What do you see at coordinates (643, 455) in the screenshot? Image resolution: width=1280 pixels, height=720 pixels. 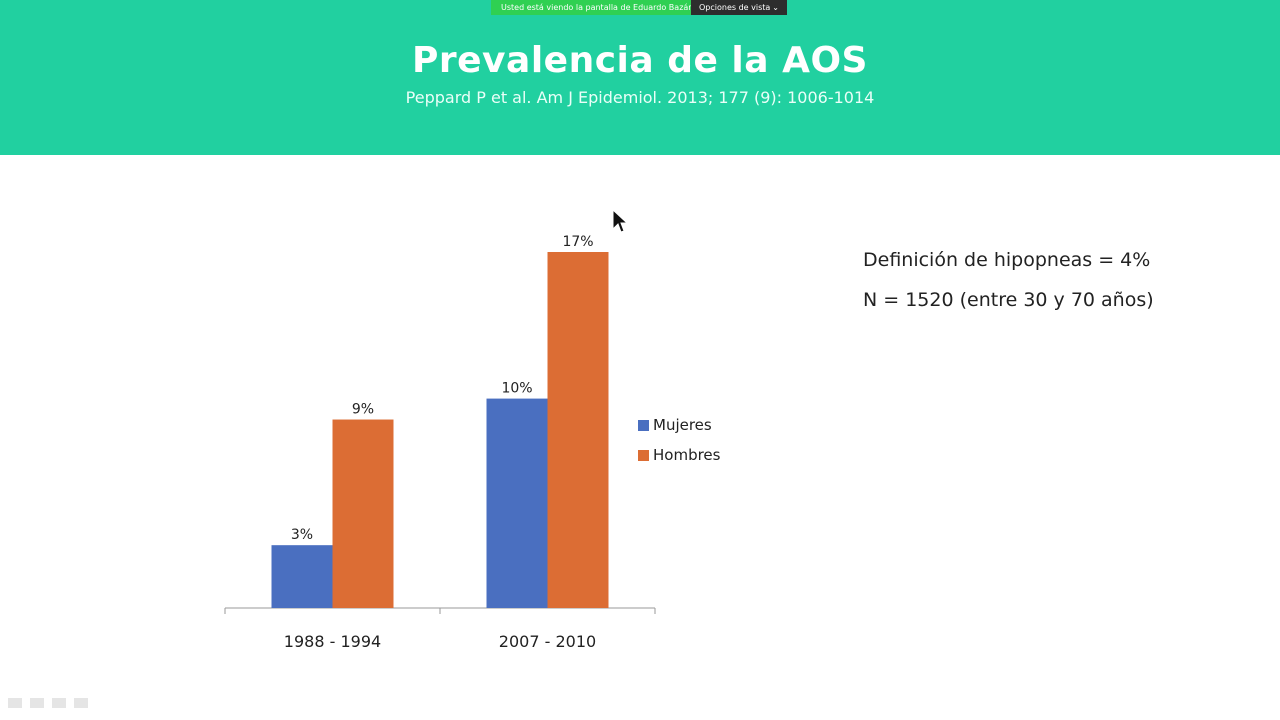 I see `legend-swatch-hombres` at bounding box center [643, 455].